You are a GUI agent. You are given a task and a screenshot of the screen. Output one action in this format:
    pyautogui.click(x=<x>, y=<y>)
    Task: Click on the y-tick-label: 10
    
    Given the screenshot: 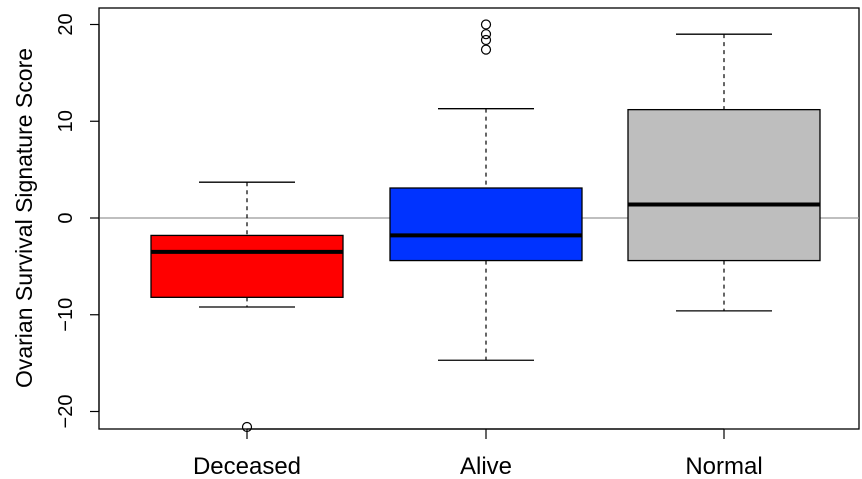 What is the action you would take?
    pyautogui.click(x=66, y=121)
    